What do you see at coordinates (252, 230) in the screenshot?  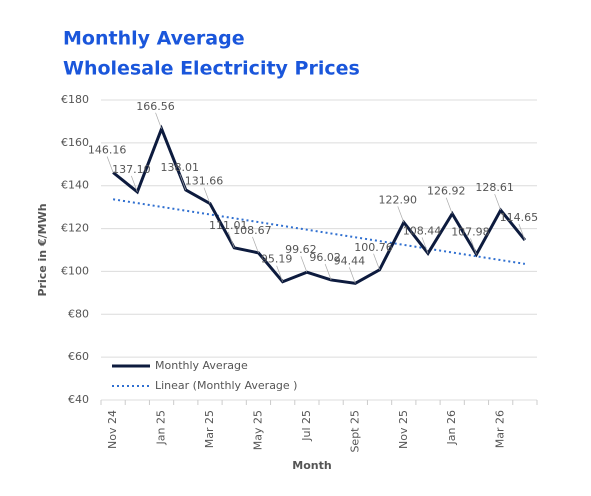 I see `data-label: 108.67` at bounding box center [252, 230].